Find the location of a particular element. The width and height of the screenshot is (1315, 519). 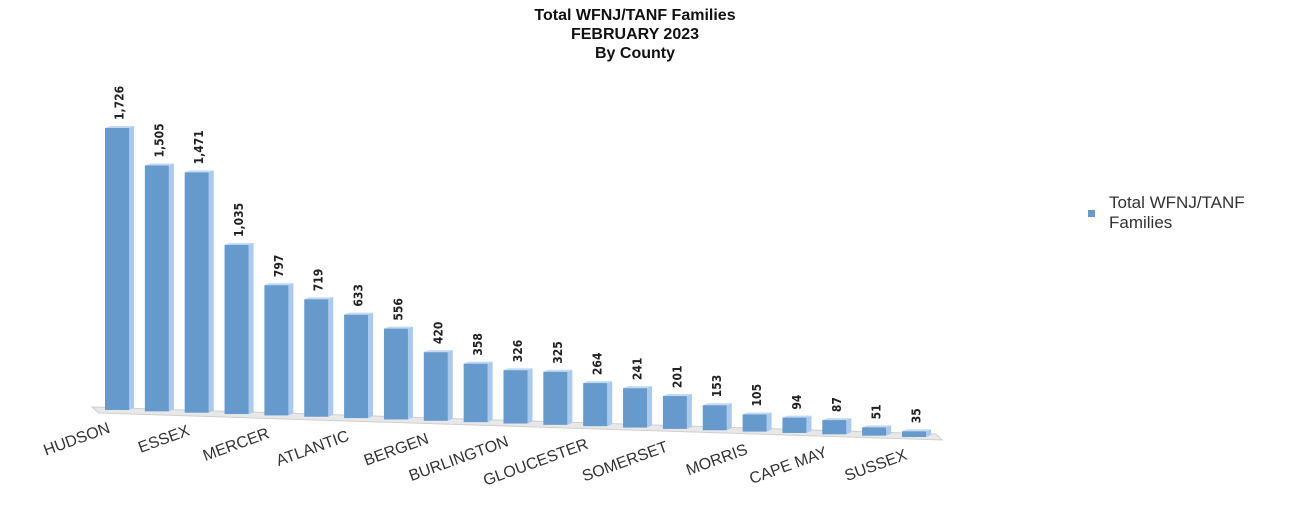

value-label: 1,726 is located at coordinates (120, 103).